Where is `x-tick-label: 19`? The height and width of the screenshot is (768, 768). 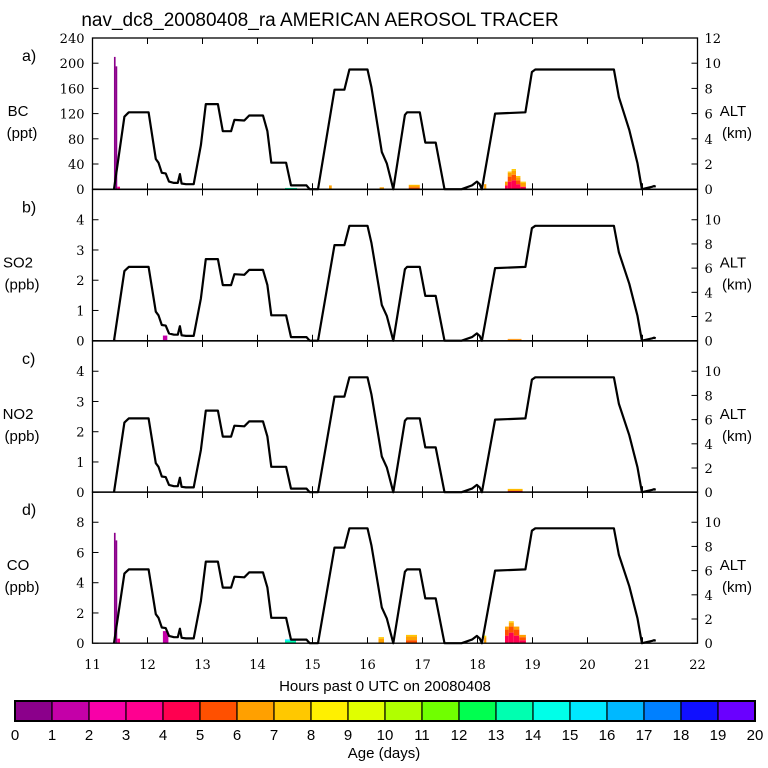 x-tick-label: 19 is located at coordinates (532, 665).